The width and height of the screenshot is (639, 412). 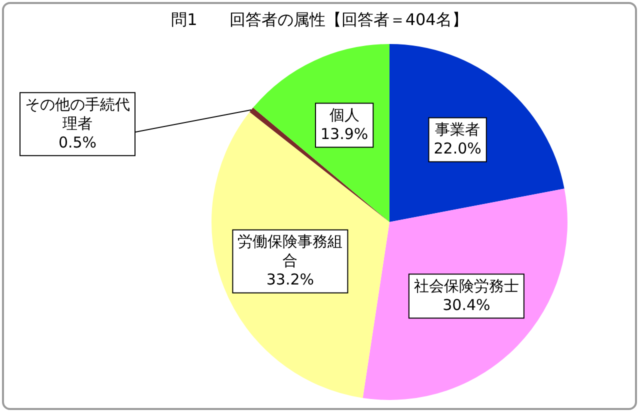 I want to click on data-label: 30.4%, so click(x=466, y=305).